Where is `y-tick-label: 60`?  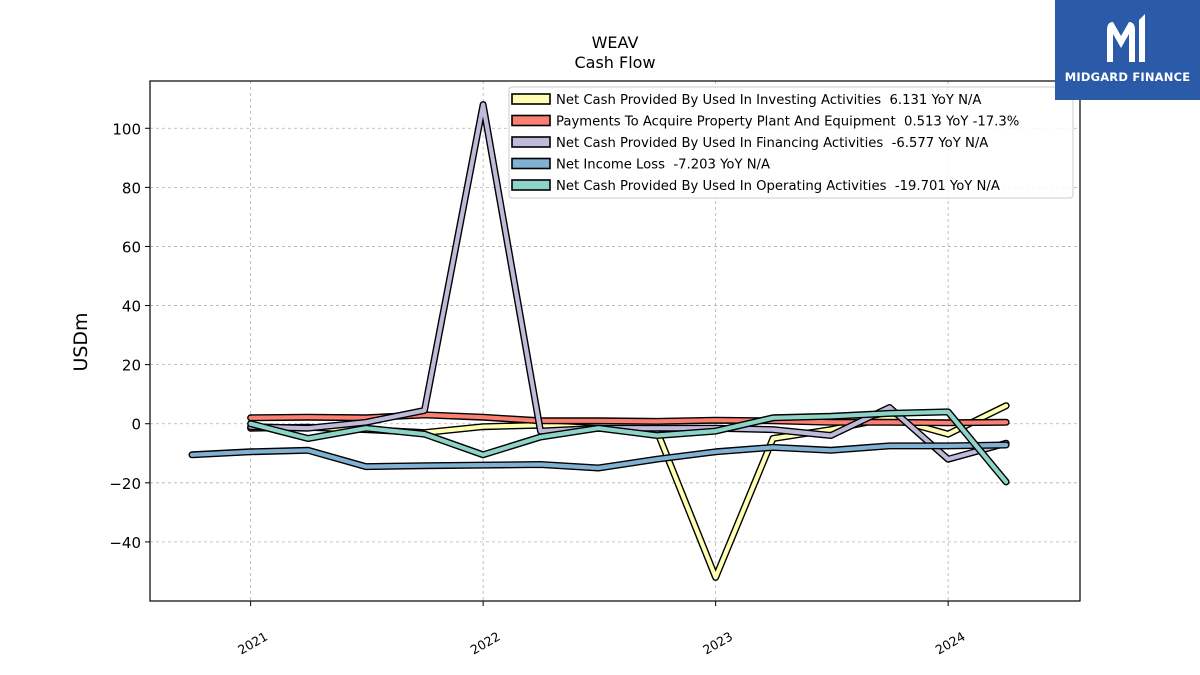
y-tick-label: 60 is located at coordinates (131, 247).